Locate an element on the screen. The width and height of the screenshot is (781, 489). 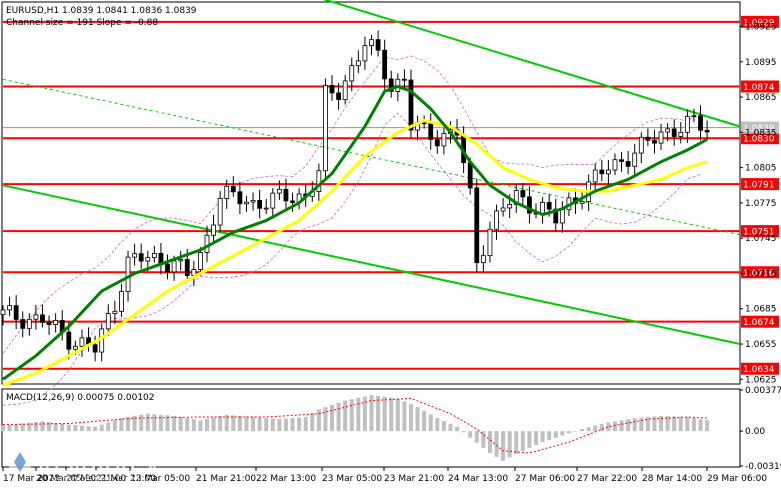
current-price-tag-label: 1.0839 is located at coordinates (759, 129).